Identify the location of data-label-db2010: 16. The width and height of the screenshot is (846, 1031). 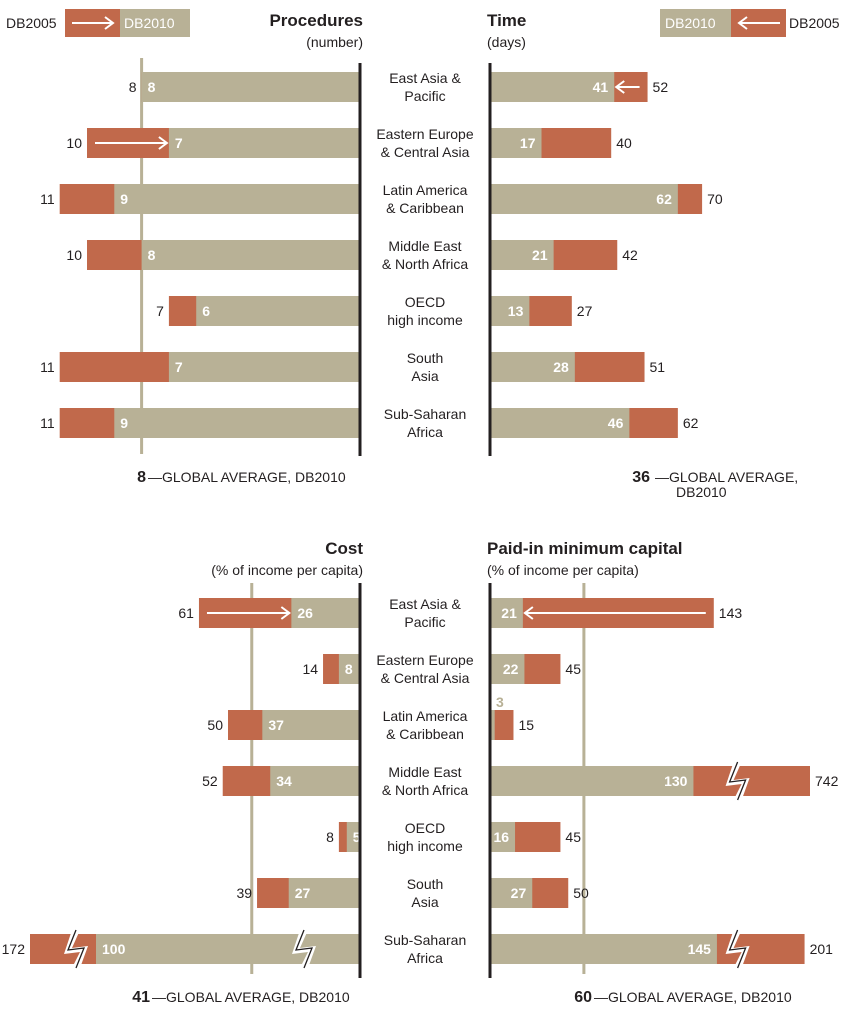
(501, 837).